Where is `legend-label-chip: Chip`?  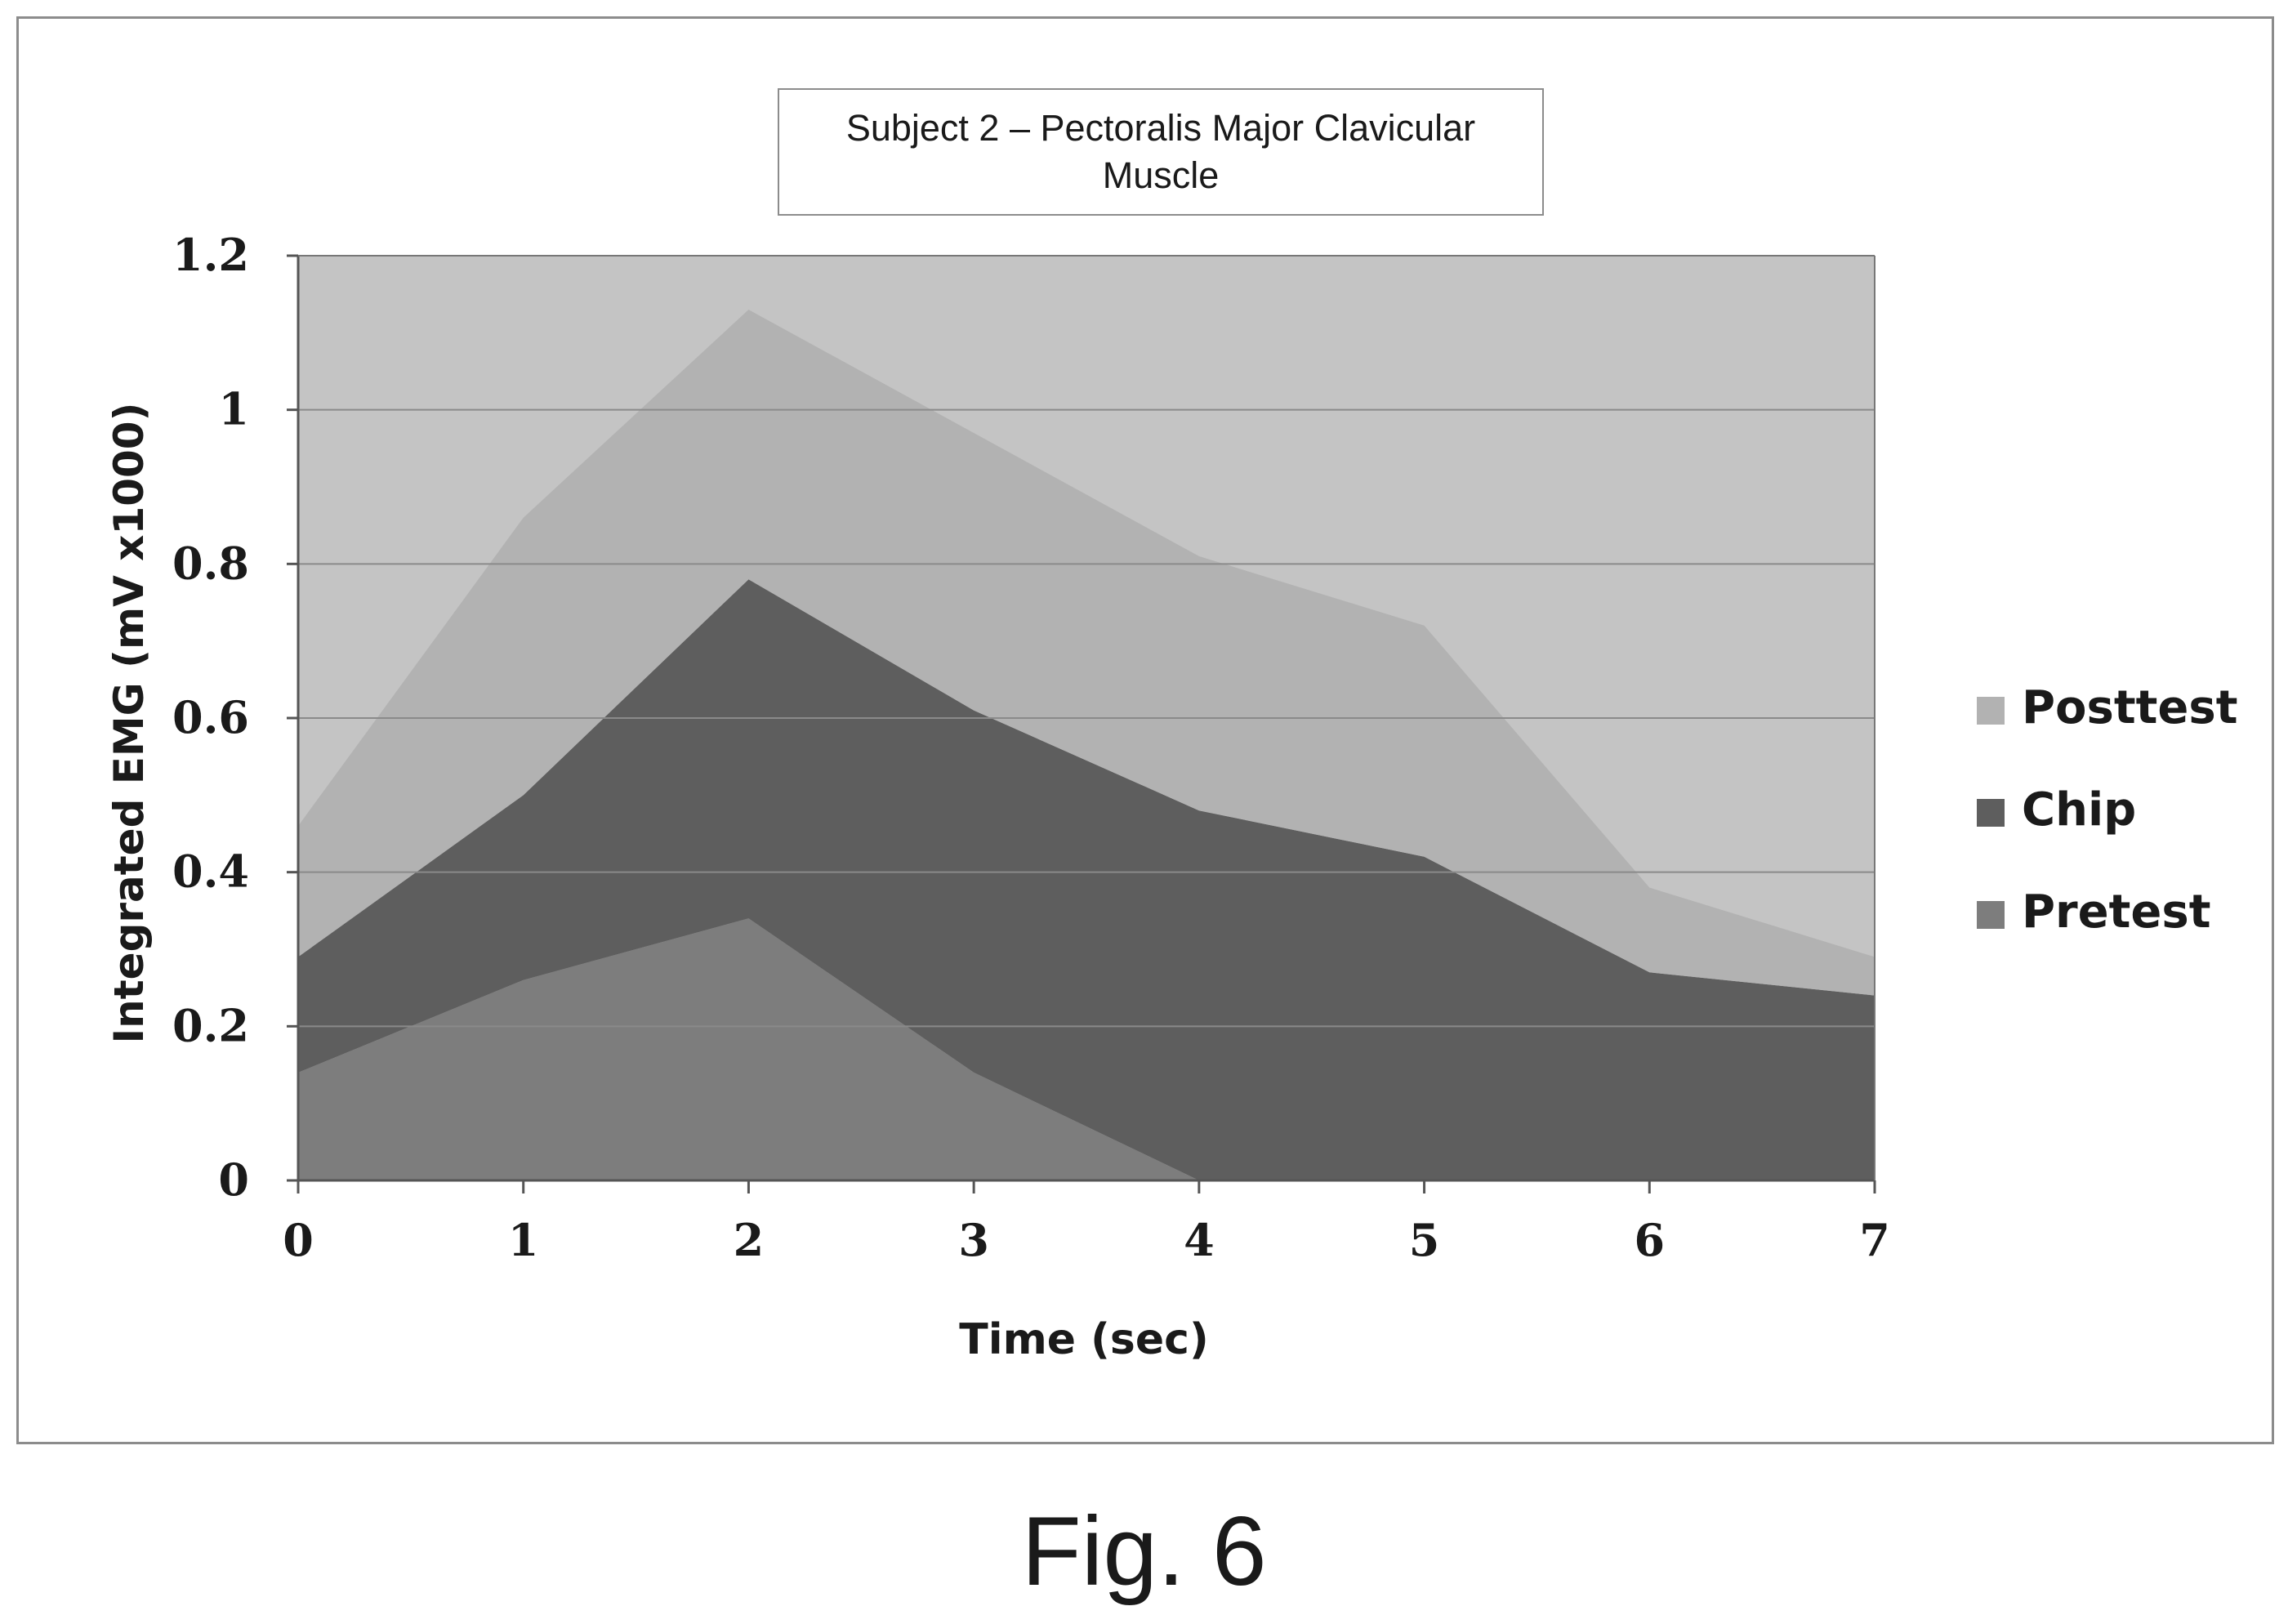
legend-label-chip: Chip is located at coordinates (2079, 810).